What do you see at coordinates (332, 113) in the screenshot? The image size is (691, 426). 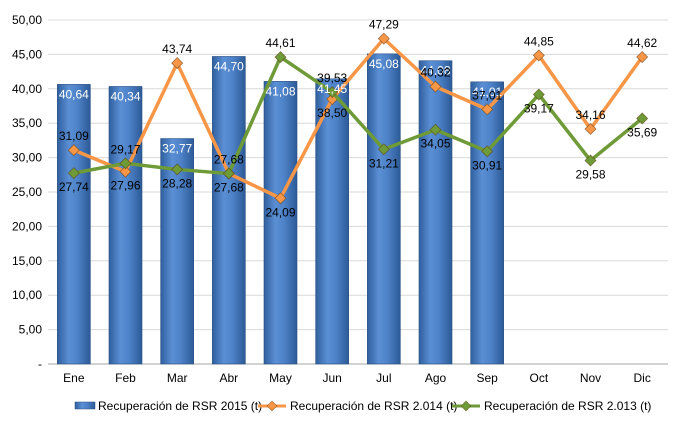 I see `line-data-label: 38,50` at bounding box center [332, 113].